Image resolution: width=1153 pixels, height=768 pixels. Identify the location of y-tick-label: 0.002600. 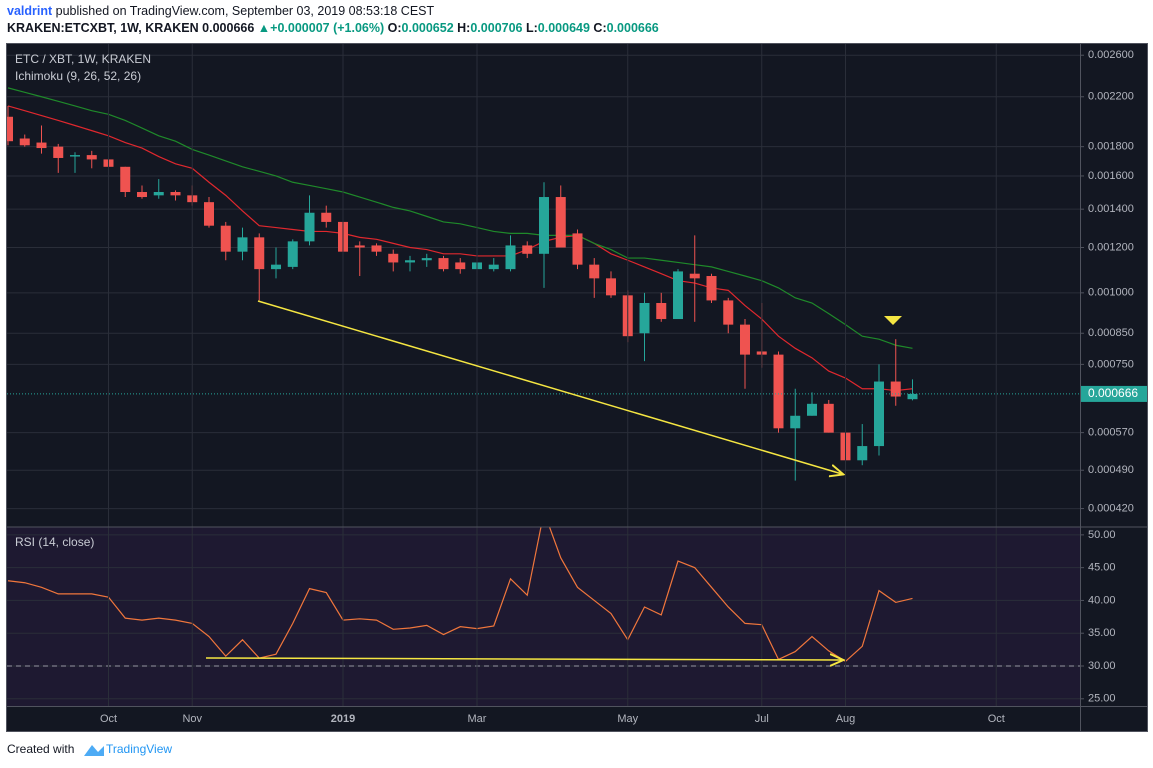
(1111, 55).